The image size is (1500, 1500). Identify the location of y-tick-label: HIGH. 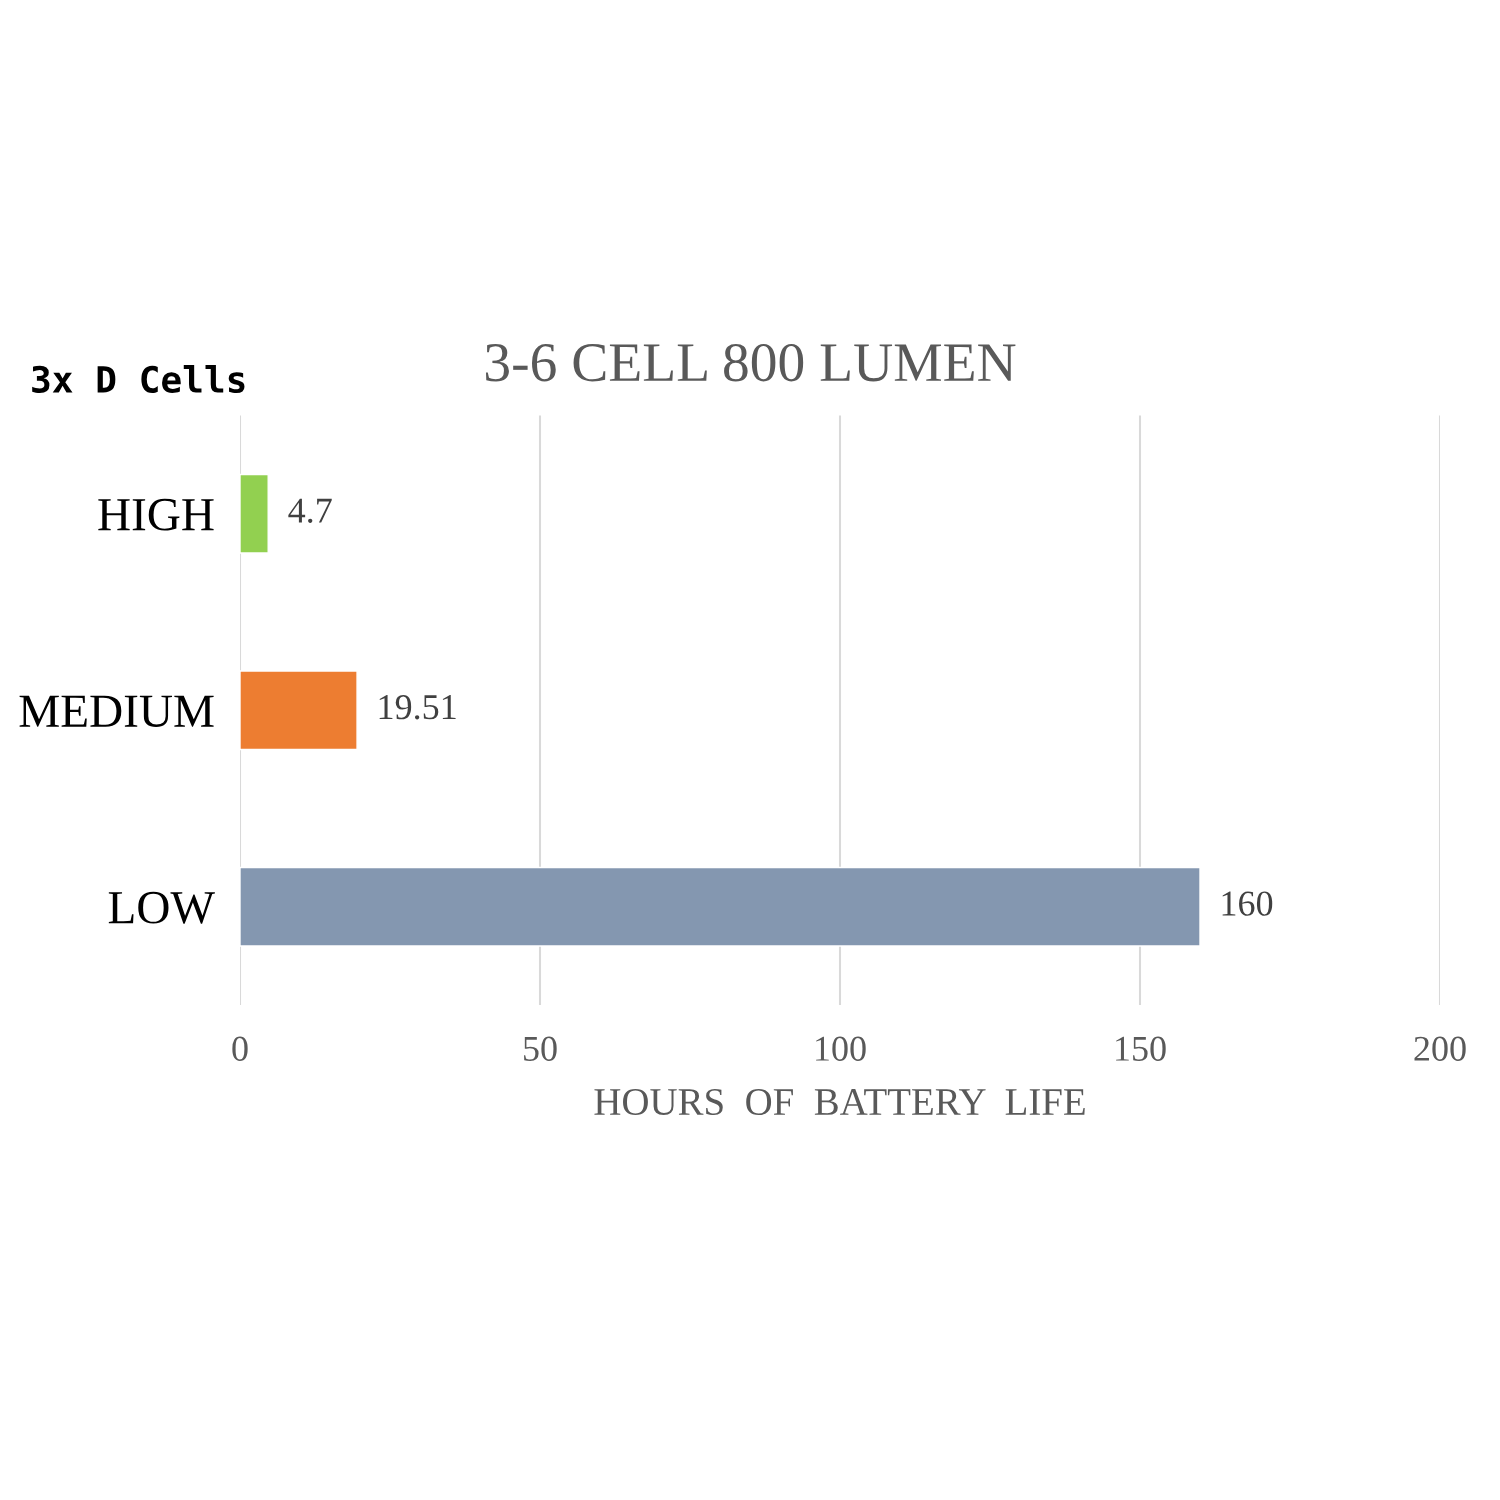
(156, 514).